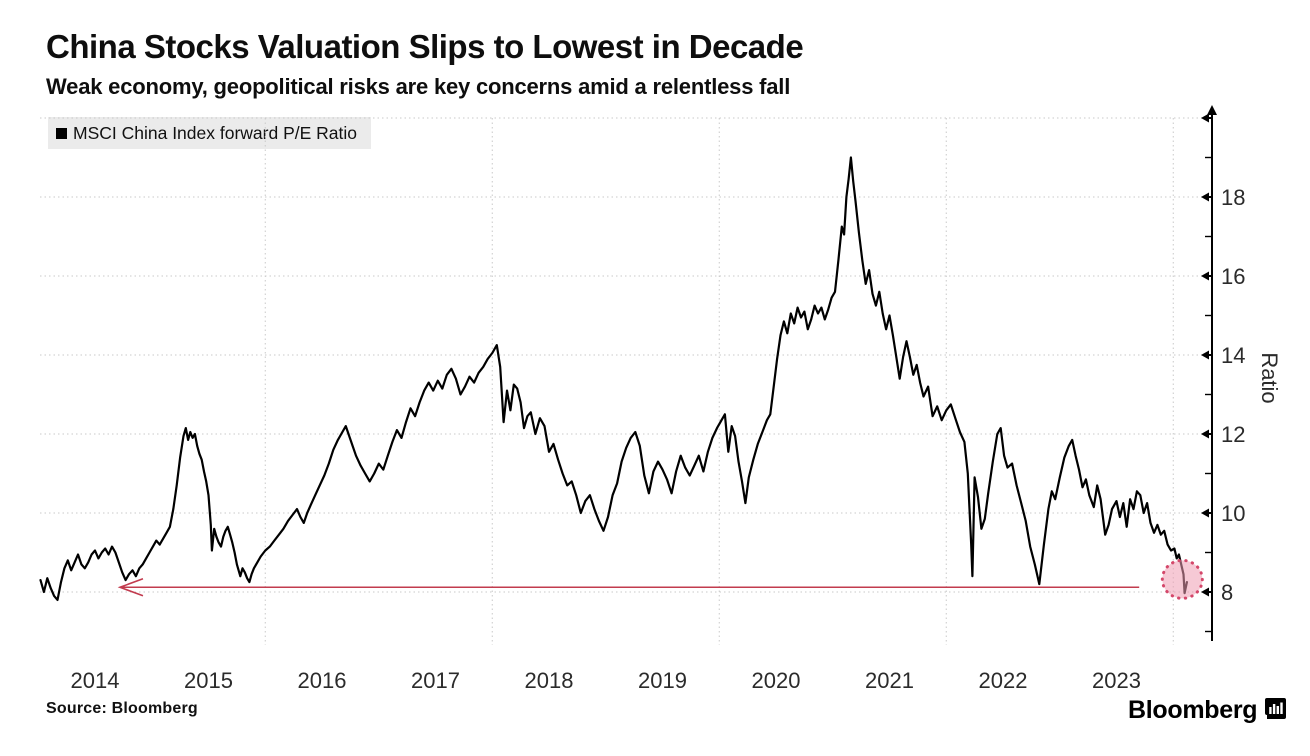  Describe the element at coordinates (889, 680) in the screenshot. I see `x-axis-year-label: 2021` at that location.